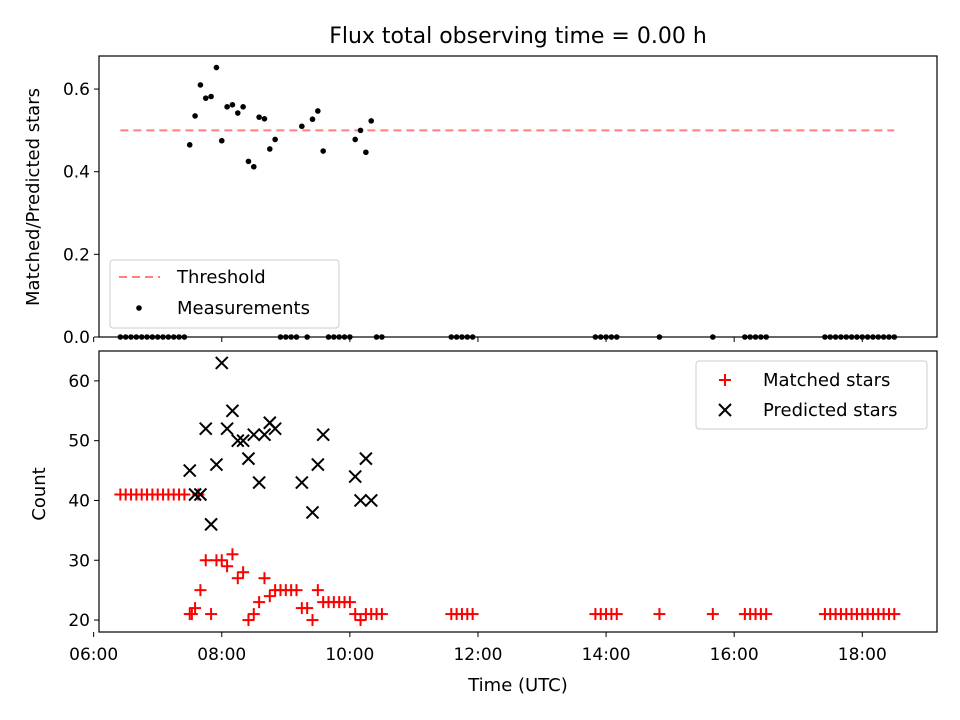 The image size is (960, 720). What do you see at coordinates (39, 493) in the screenshot?
I see `bottom-y-axis-label: Count` at bounding box center [39, 493].